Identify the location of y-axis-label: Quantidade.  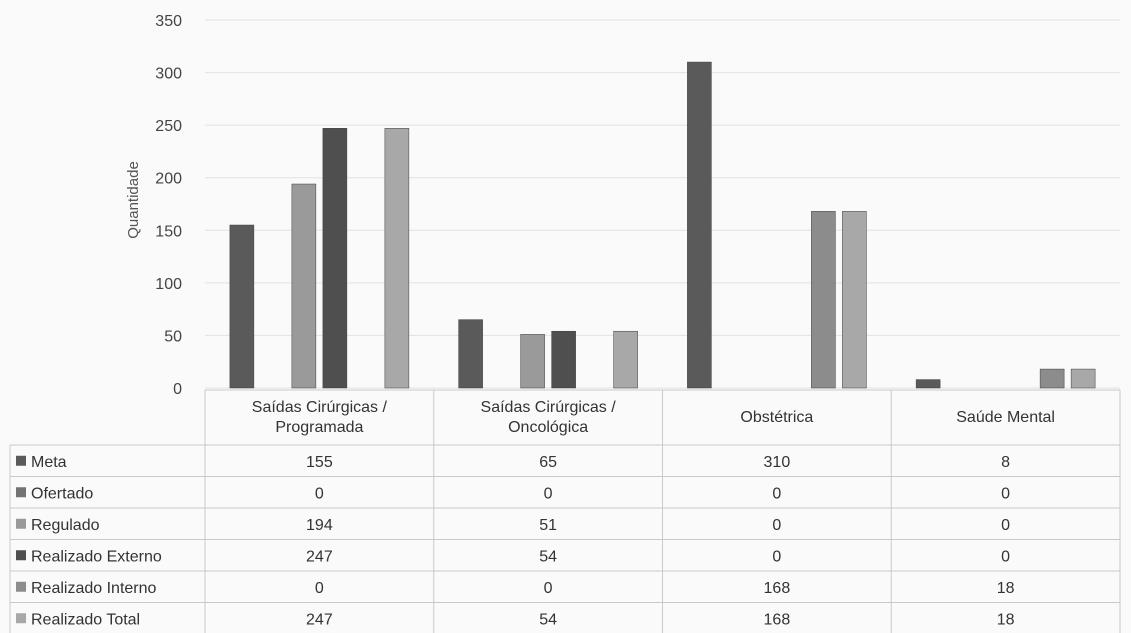
(133, 200).